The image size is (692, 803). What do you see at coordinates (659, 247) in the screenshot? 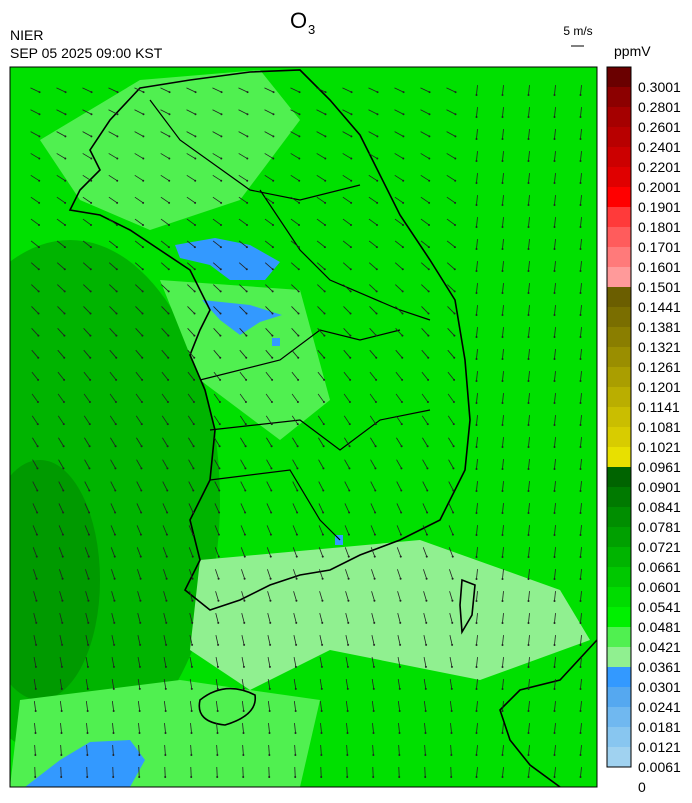
I see `colorbar-label: 0.1701` at bounding box center [659, 247].